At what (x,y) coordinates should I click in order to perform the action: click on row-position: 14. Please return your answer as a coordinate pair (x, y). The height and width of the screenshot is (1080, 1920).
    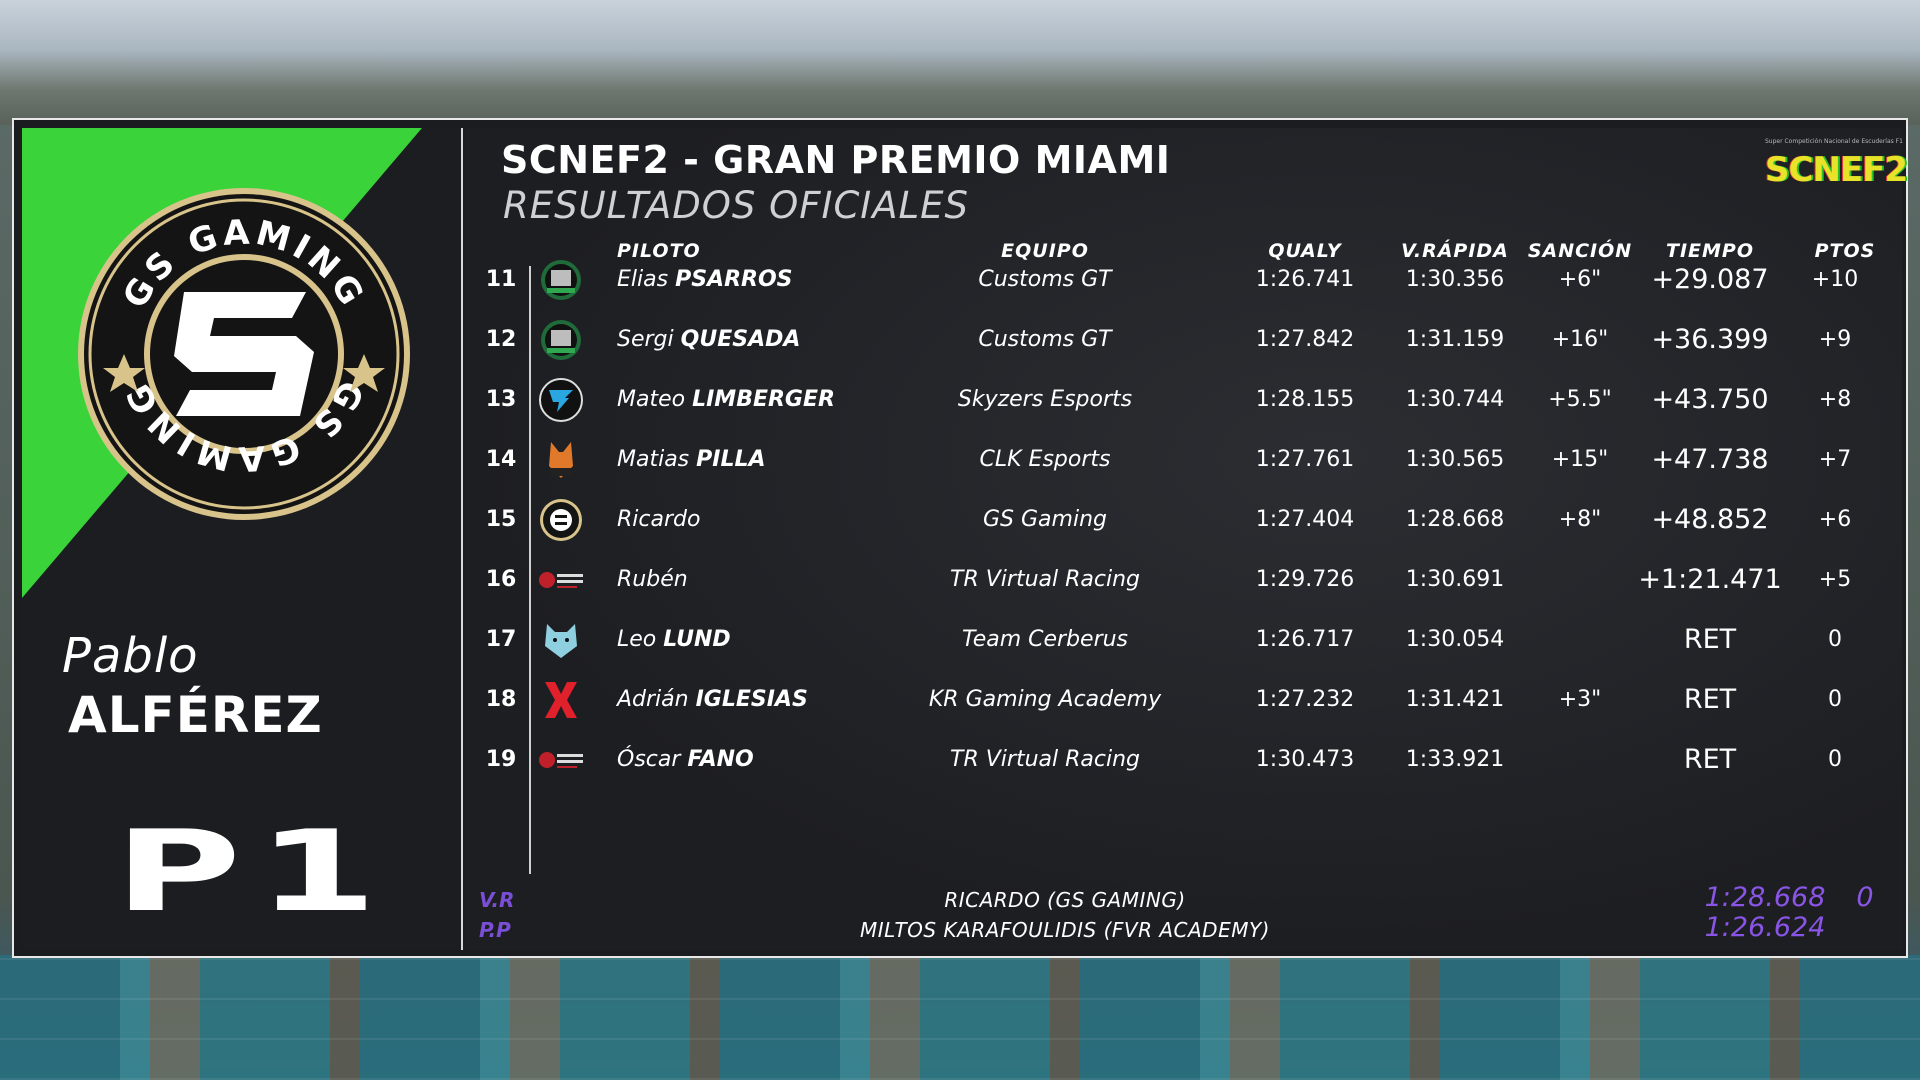
    Looking at the image, I should click on (501, 459).